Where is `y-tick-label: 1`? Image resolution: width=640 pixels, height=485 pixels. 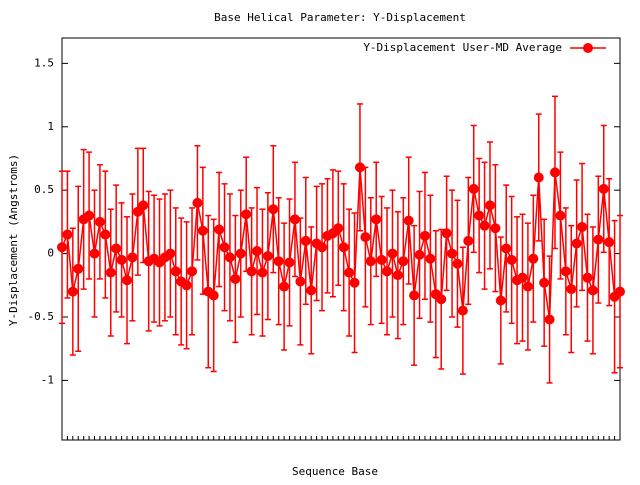 y-tick-label: 1 is located at coordinates (50, 126).